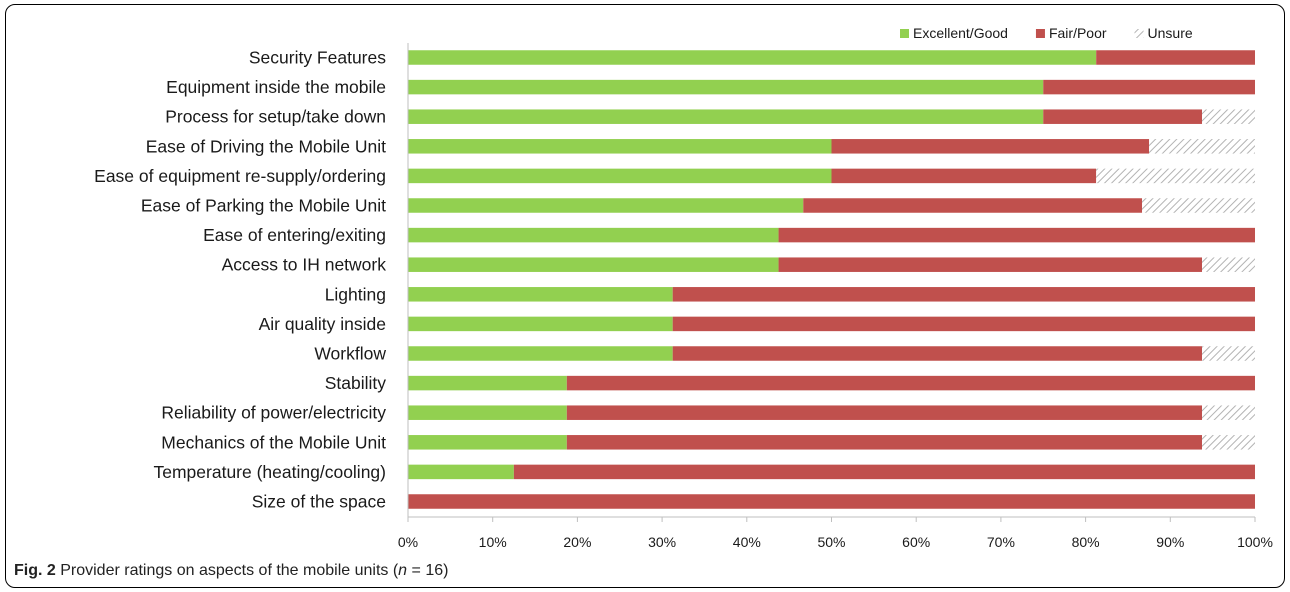 This screenshot has height=592, width=1290. I want to click on bar-fair-poor-stability, so click(910, 383).